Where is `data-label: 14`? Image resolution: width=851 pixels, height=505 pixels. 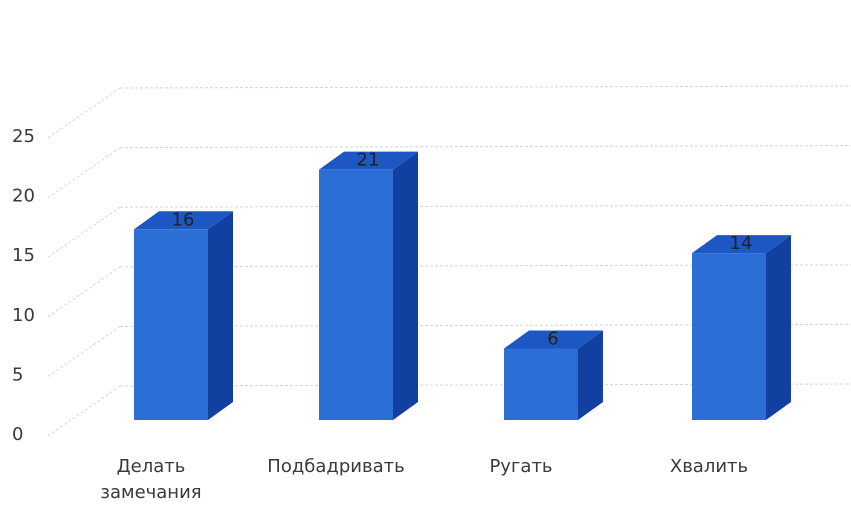
data-label: 14 is located at coordinates (741, 243).